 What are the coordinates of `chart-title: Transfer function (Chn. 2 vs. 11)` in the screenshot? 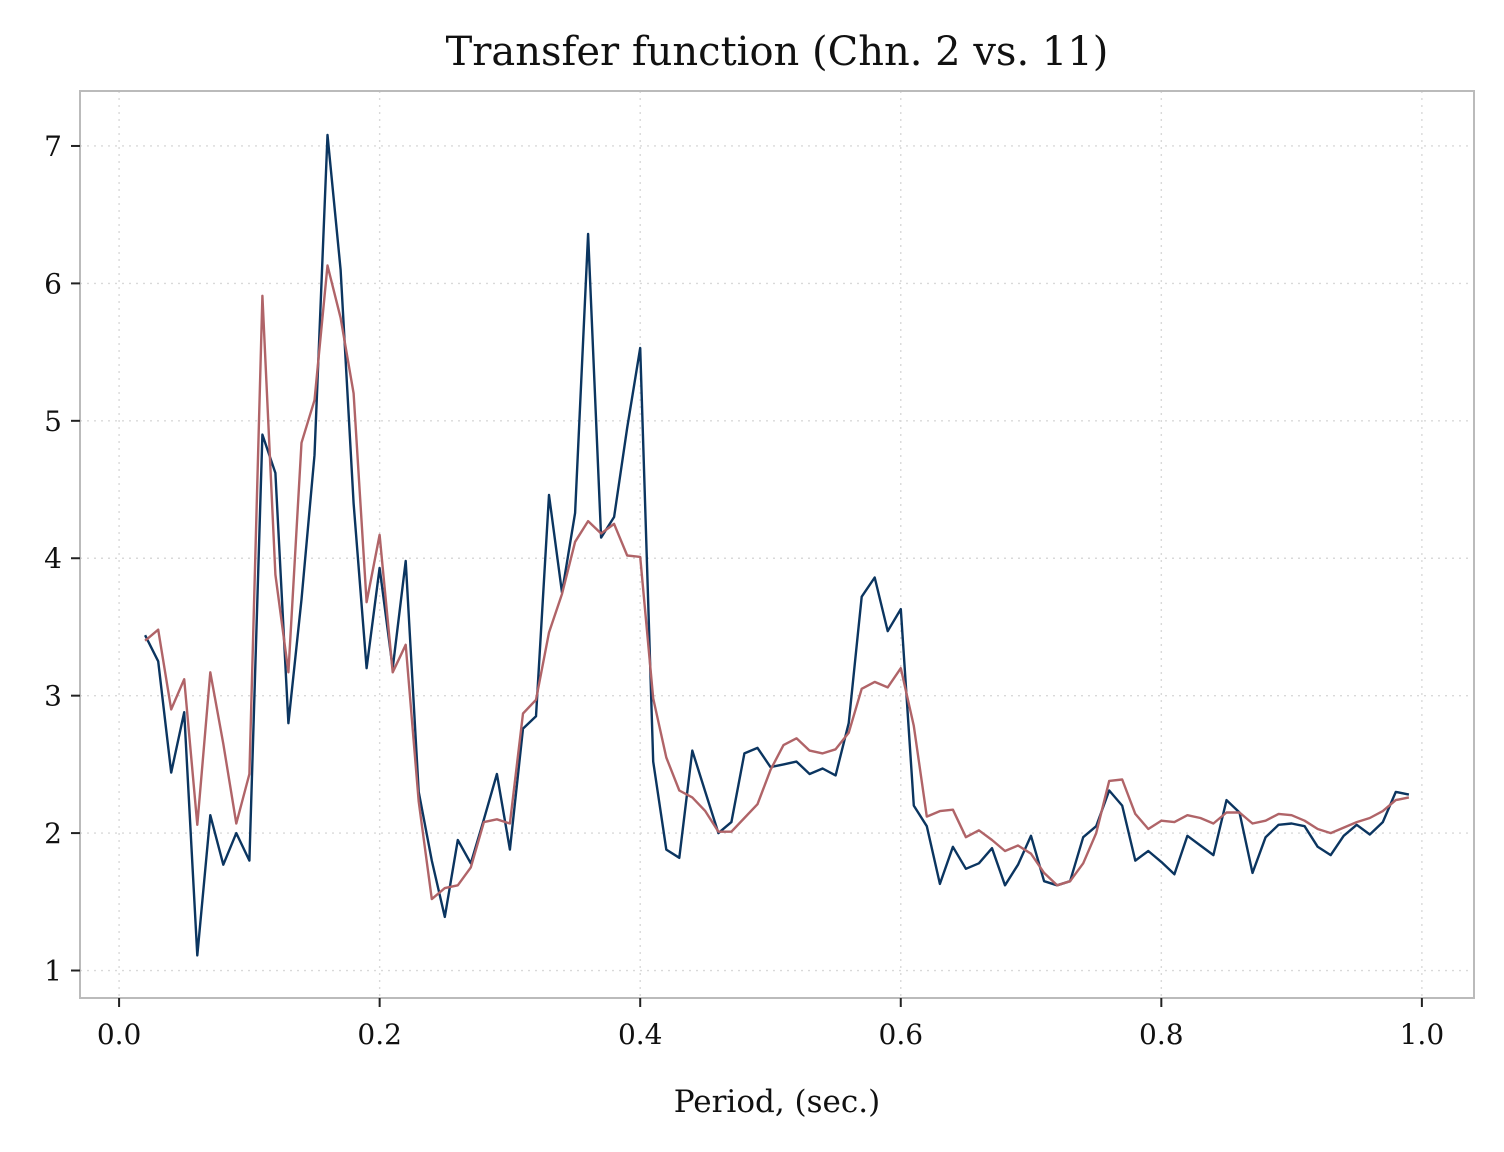 It's located at (777, 52).